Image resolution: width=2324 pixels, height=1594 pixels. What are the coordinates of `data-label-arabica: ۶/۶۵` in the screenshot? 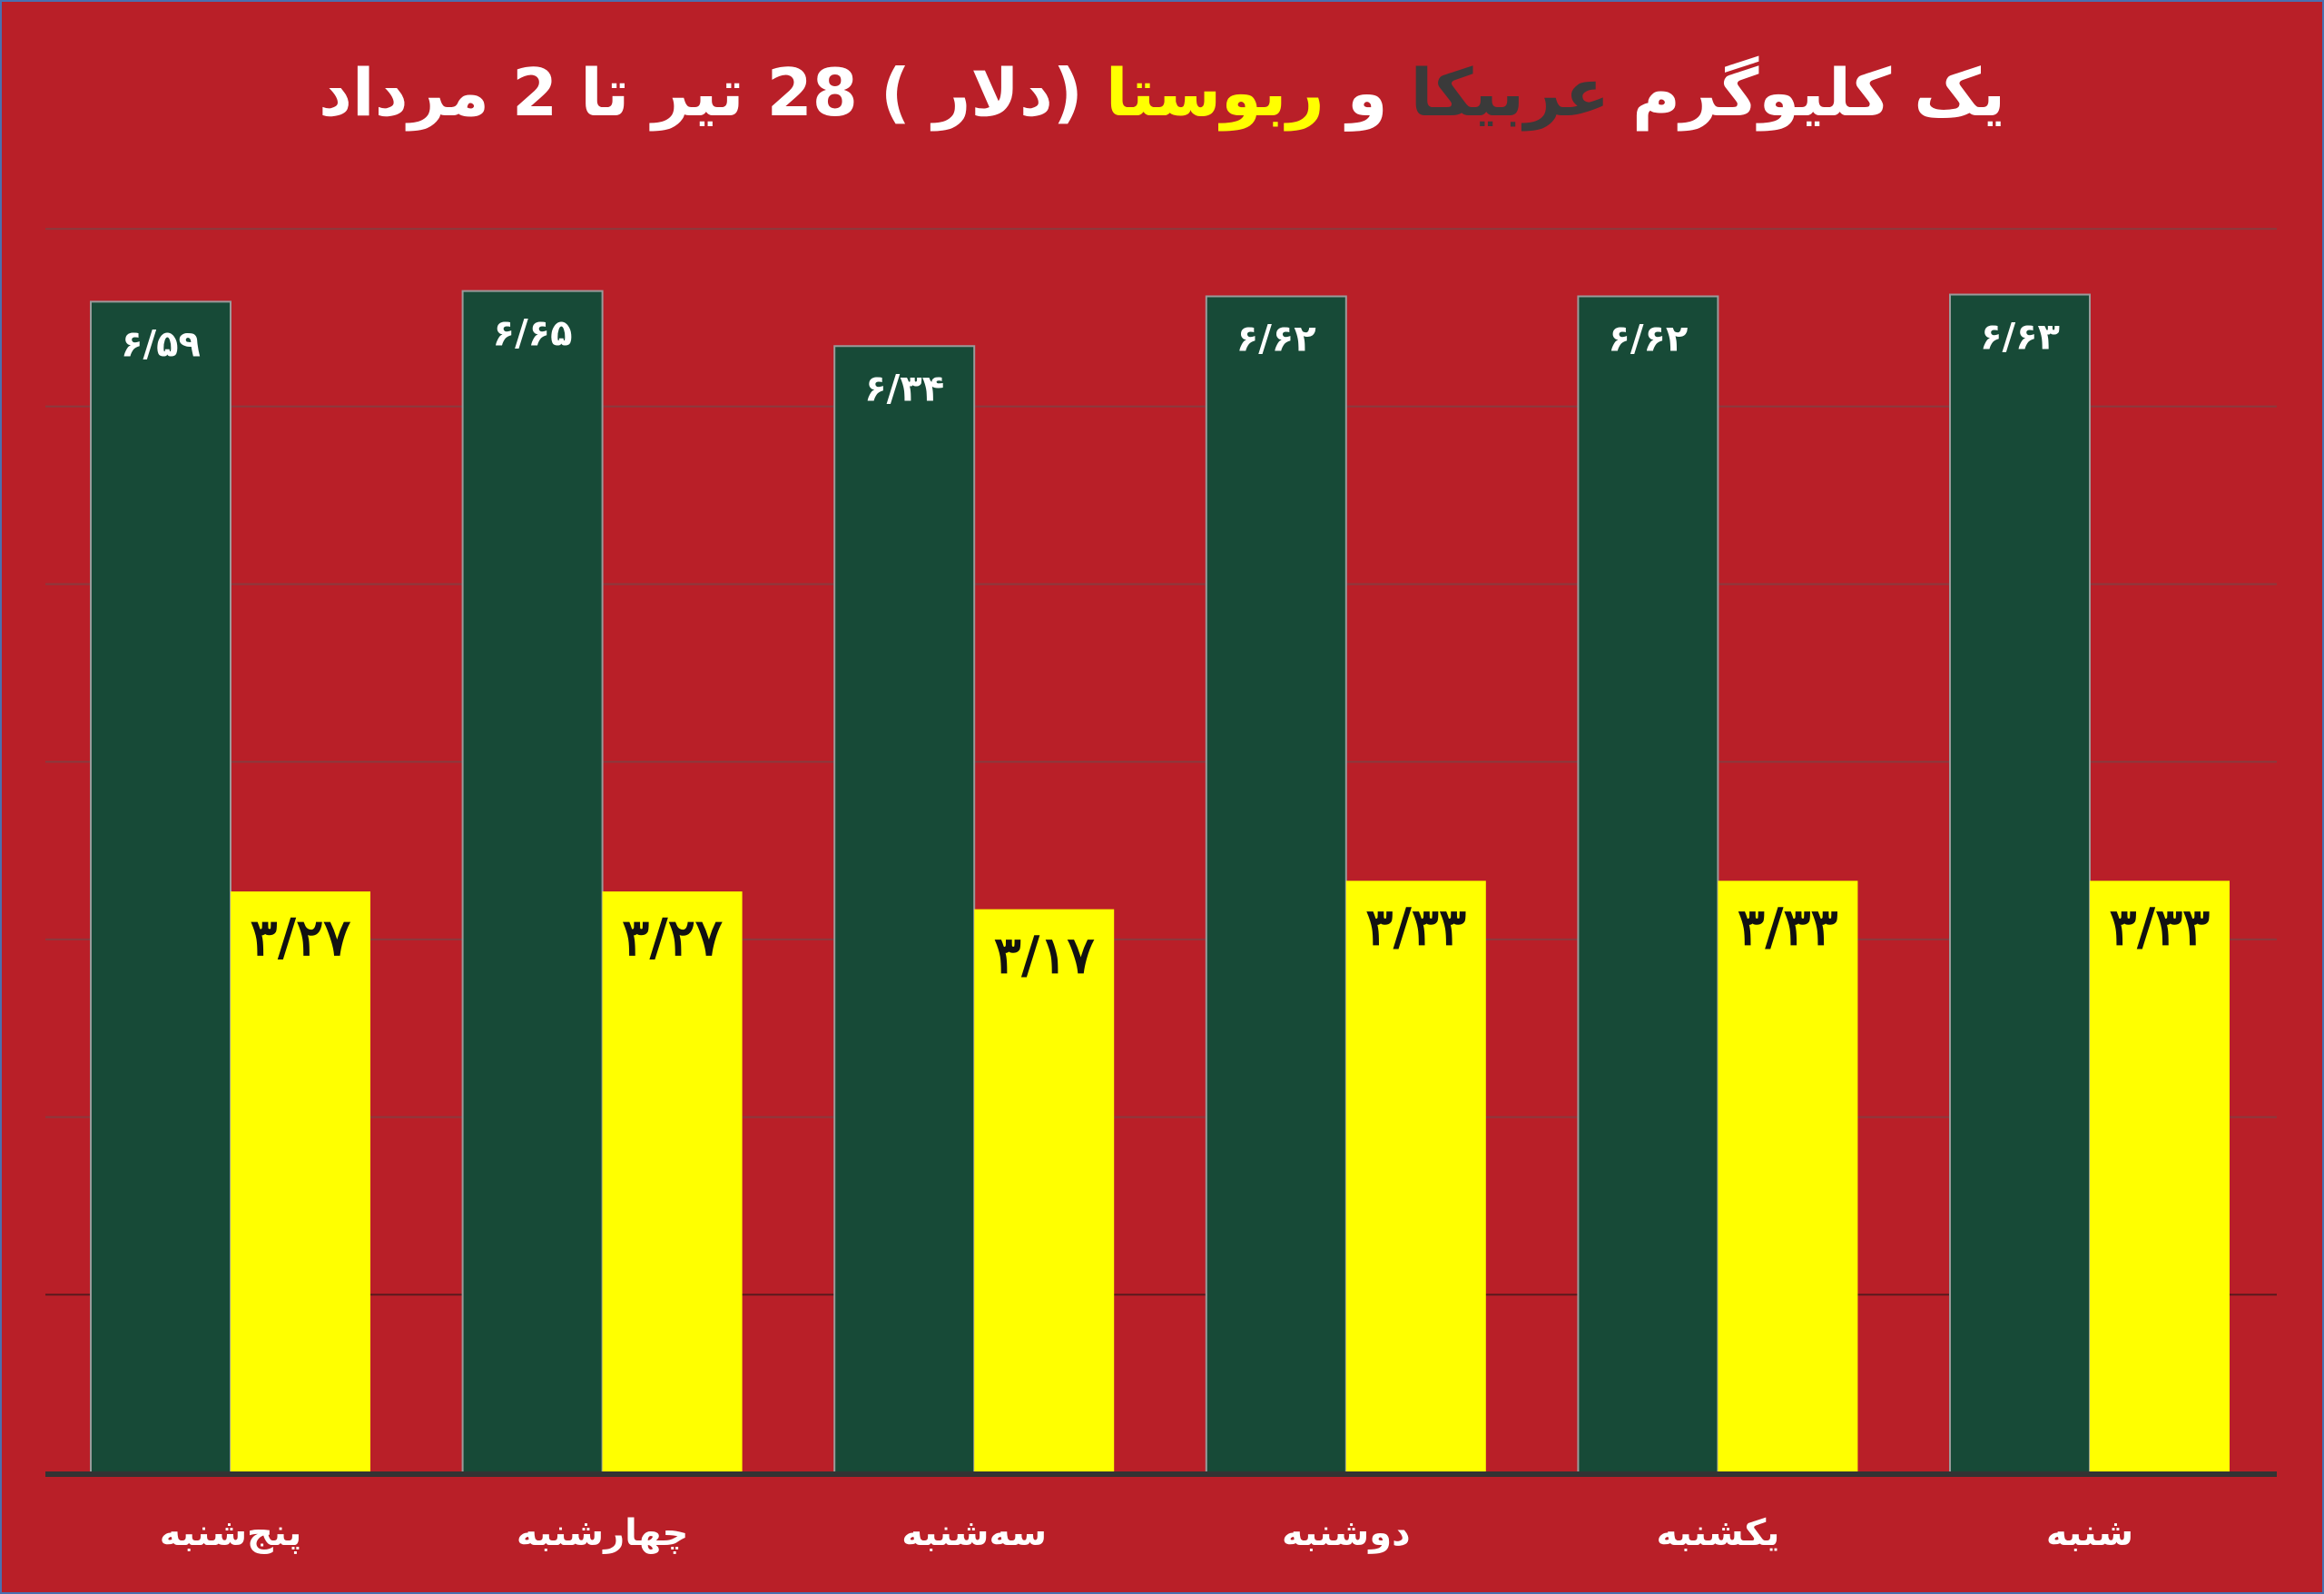 It's located at (533, 334).